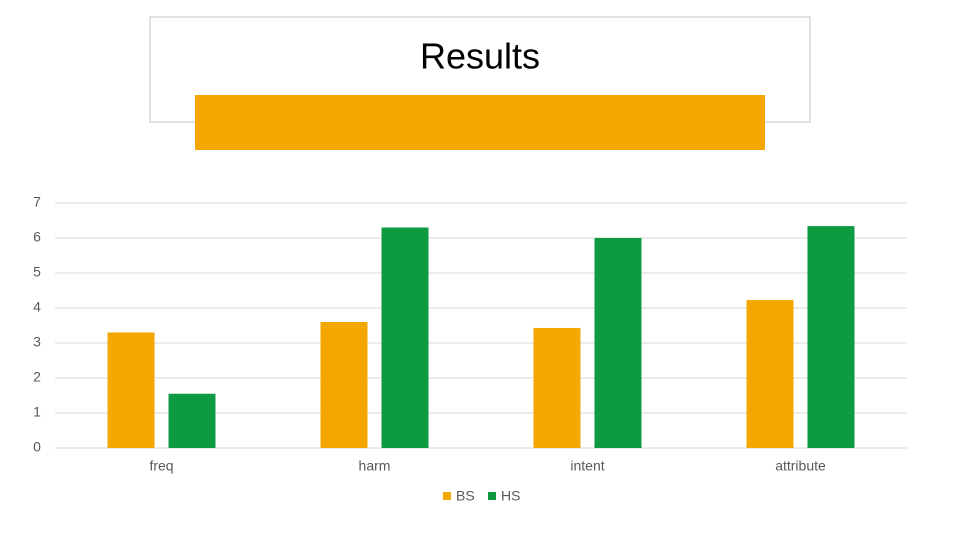 The width and height of the screenshot is (960, 540). I want to click on y-tick-label: 6, so click(37, 237).